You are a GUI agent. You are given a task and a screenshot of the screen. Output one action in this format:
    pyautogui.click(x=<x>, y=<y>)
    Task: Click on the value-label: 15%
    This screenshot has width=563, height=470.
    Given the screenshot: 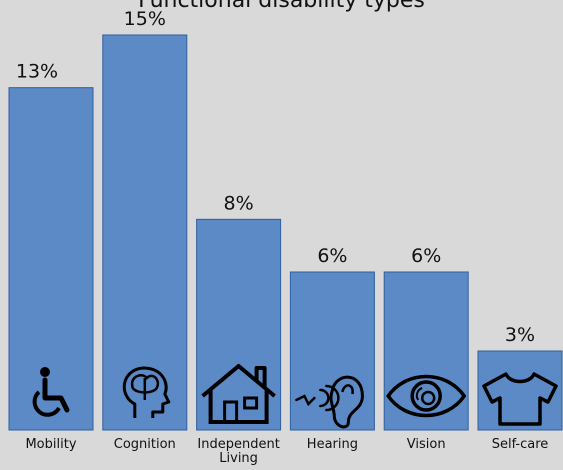 What is the action you would take?
    pyautogui.click(x=145, y=19)
    